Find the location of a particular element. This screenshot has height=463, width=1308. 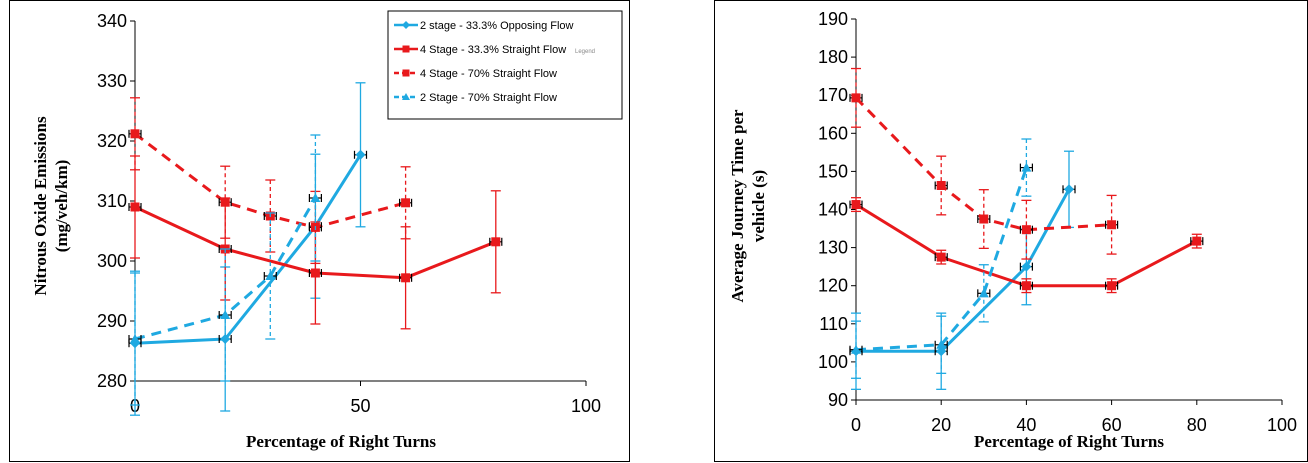

y-tick-label: 280 is located at coordinates (112, 381).